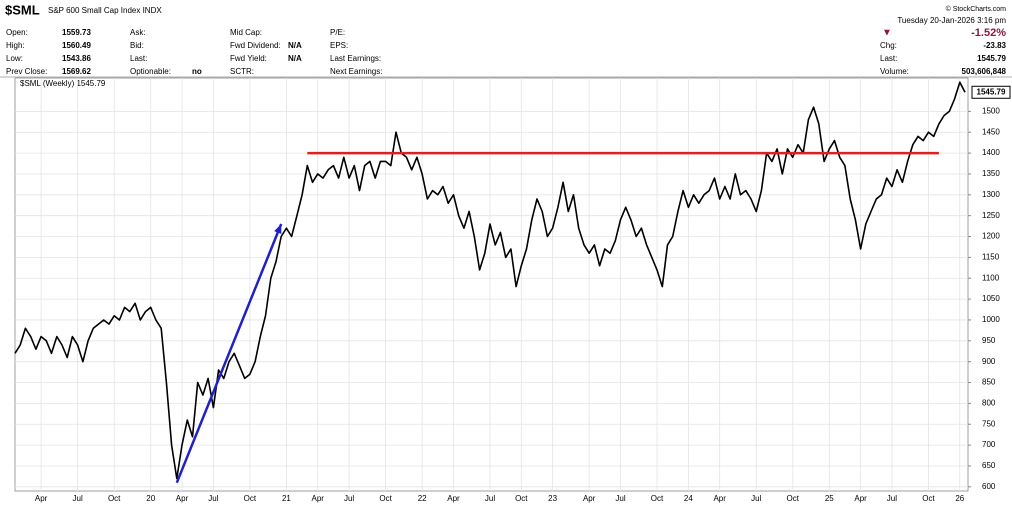 The image size is (1012, 512). What do you see at coordinates (994, 45) in the screenshot?
I see `field-value: -23.83` at bounding box center [994, 45].